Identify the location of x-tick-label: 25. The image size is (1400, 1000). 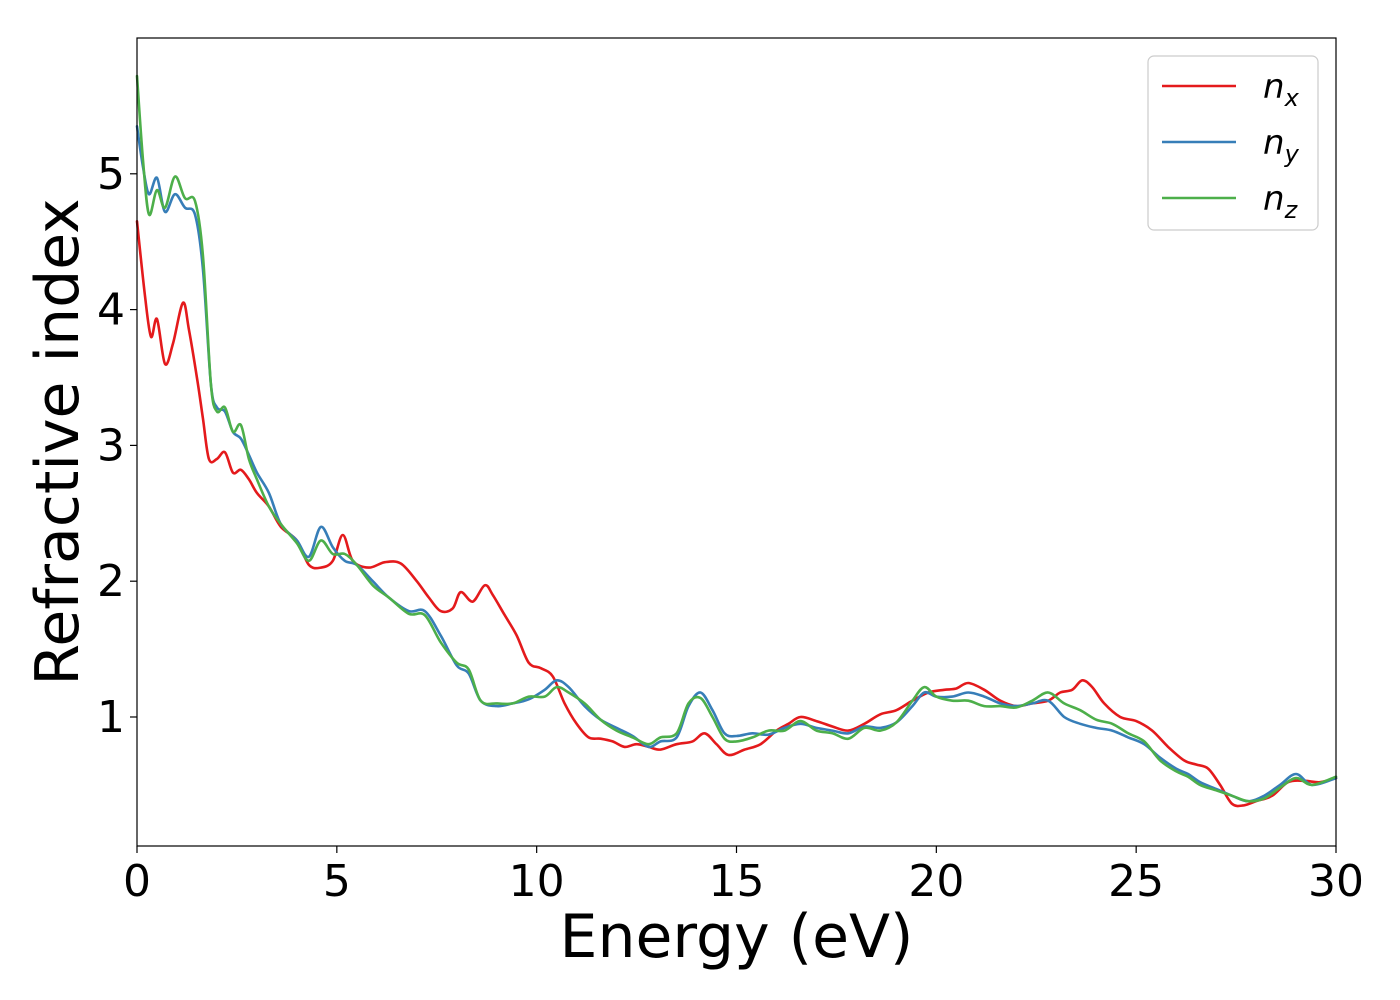
(1136, 881).